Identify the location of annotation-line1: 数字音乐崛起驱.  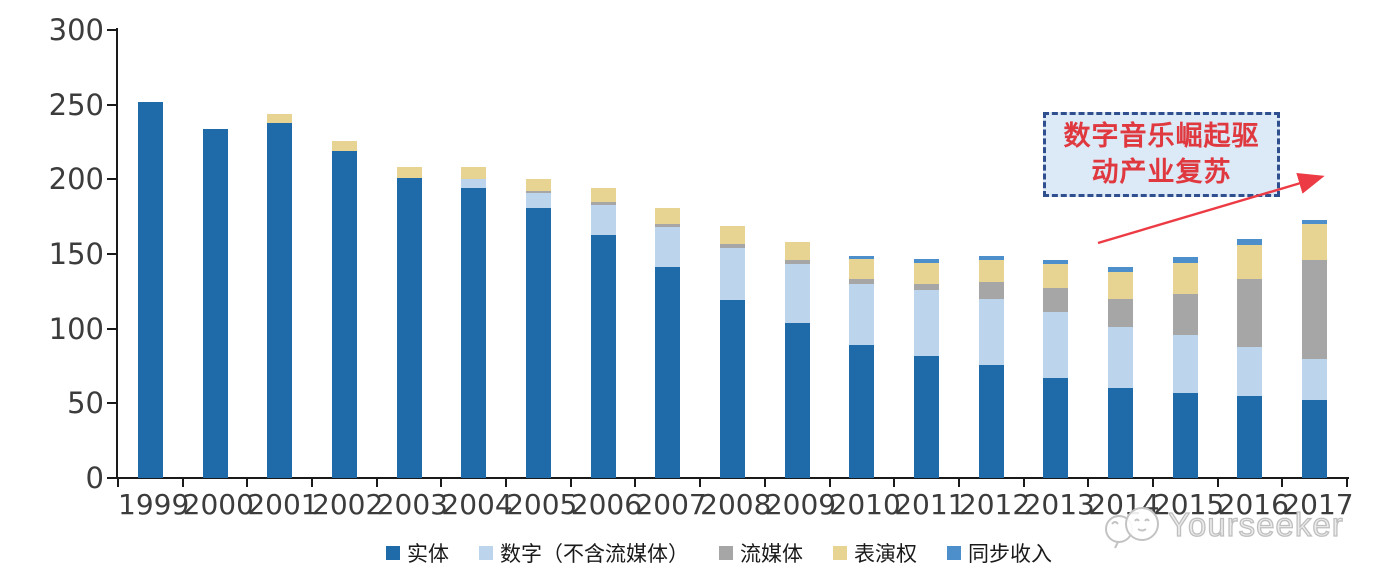
(1161, 136).